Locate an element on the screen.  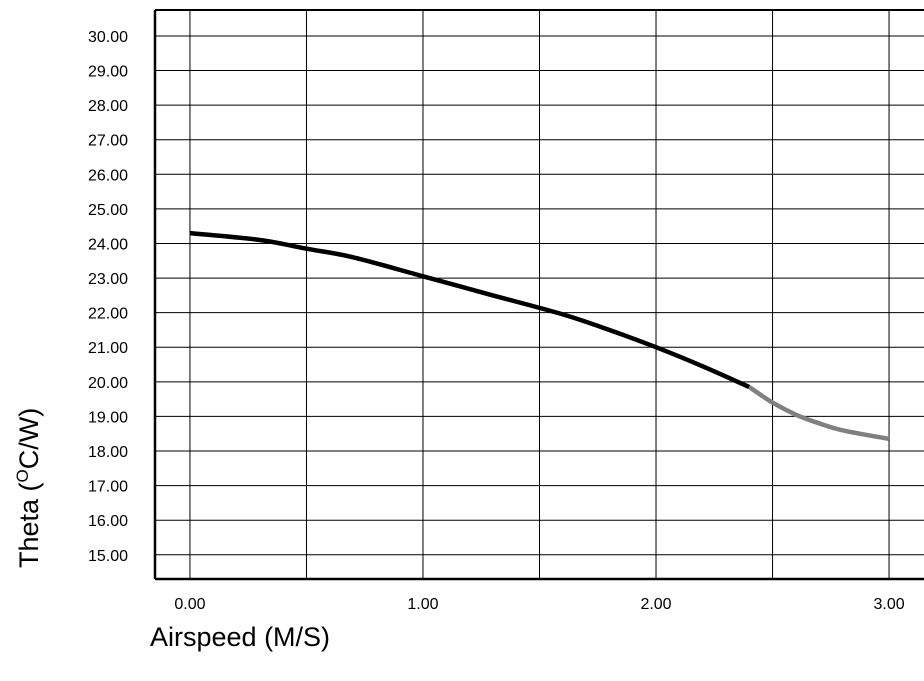
y-tick-label: 20.00 is located at coordinates (108, 383).